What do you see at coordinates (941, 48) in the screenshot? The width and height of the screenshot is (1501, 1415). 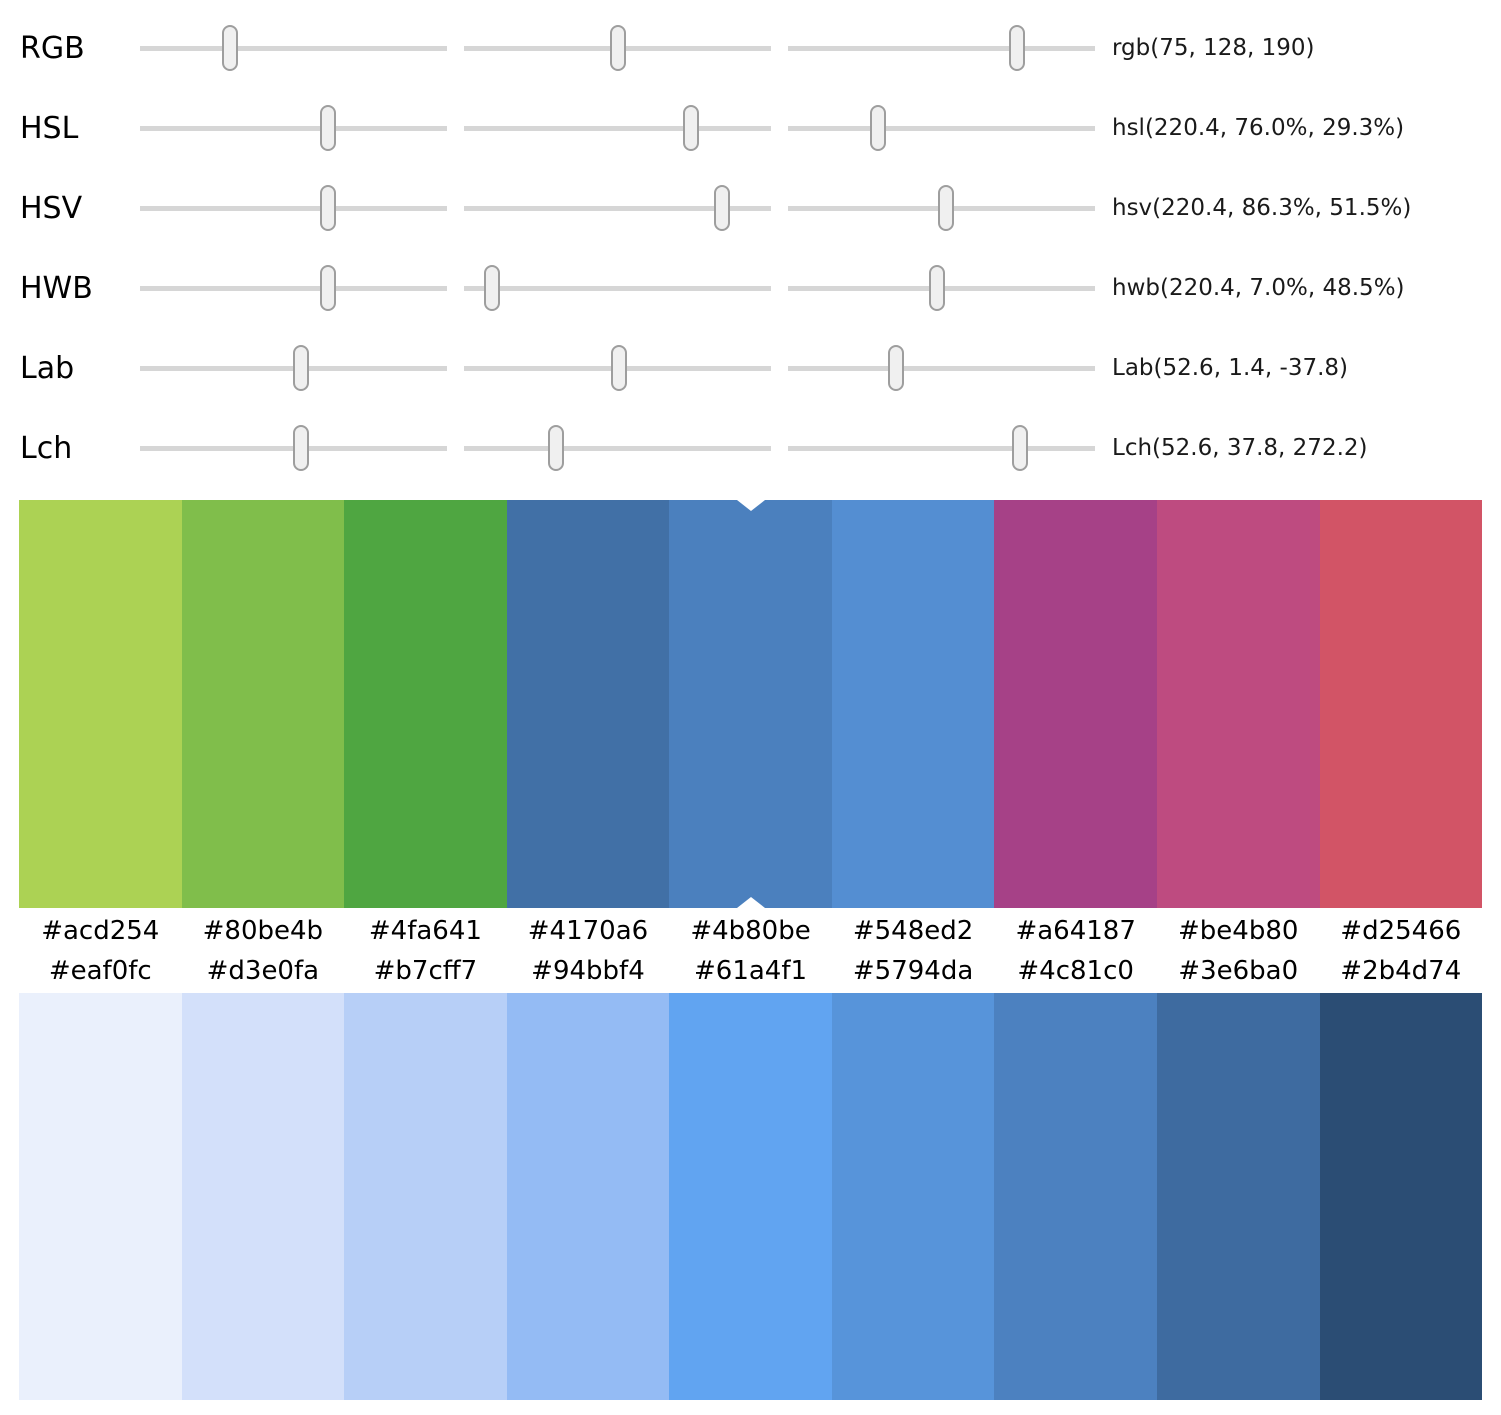 I see `rgb-blue-slider-track` at bounding box center [941, 48].